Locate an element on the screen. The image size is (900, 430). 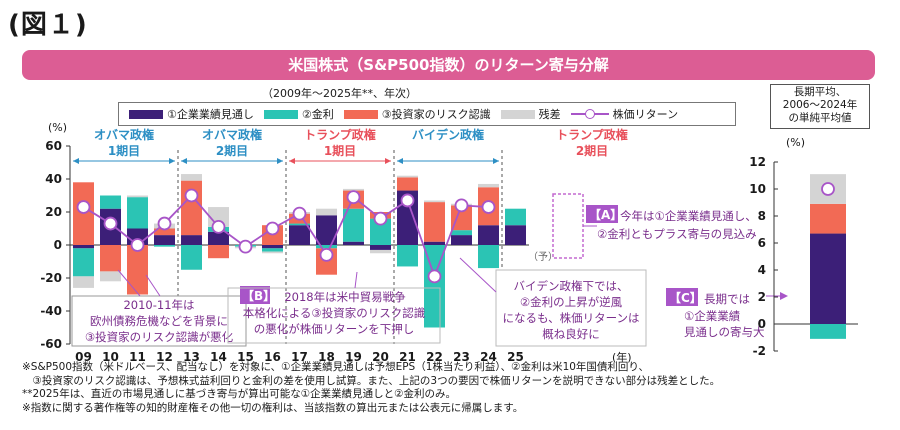
annotation-biden-text: ②金利の上昇が逆風 is located at coordinates (571, 302).